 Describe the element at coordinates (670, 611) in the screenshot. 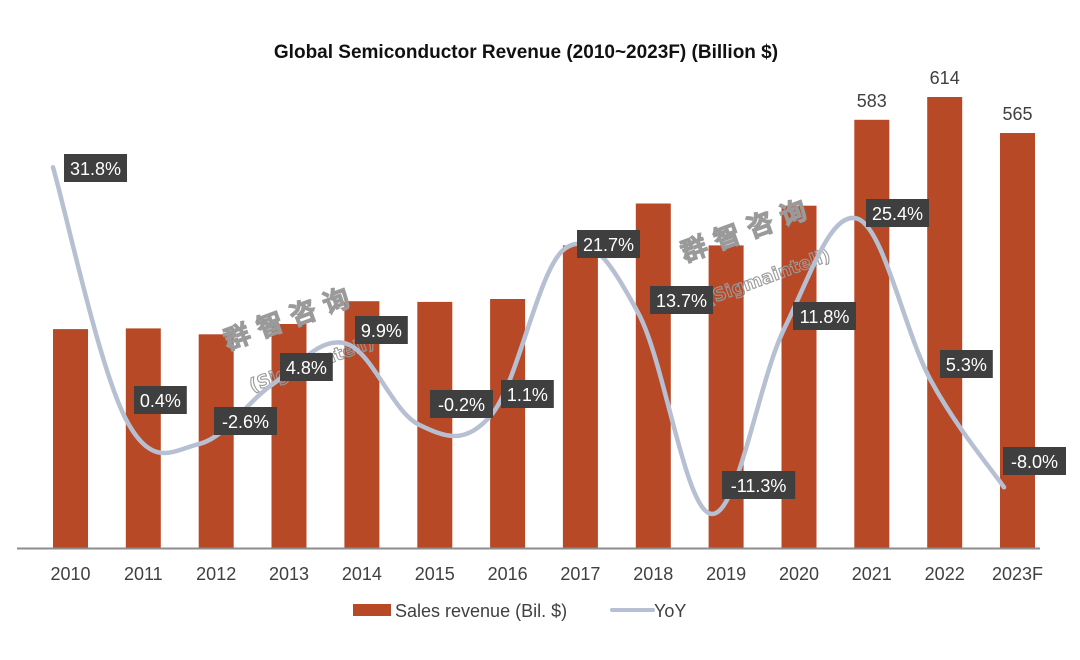

I see `legend-label-yoy: YoY` at that location.